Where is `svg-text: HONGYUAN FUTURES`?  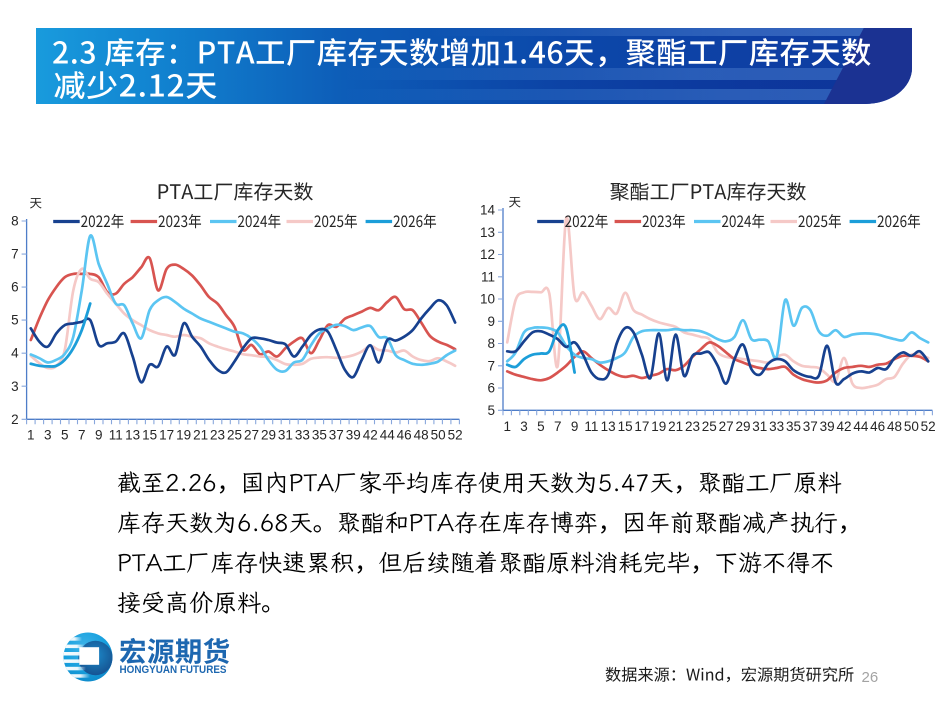
svg-text: HONGYUAN FUTURES is located at coordinates (173, 670).